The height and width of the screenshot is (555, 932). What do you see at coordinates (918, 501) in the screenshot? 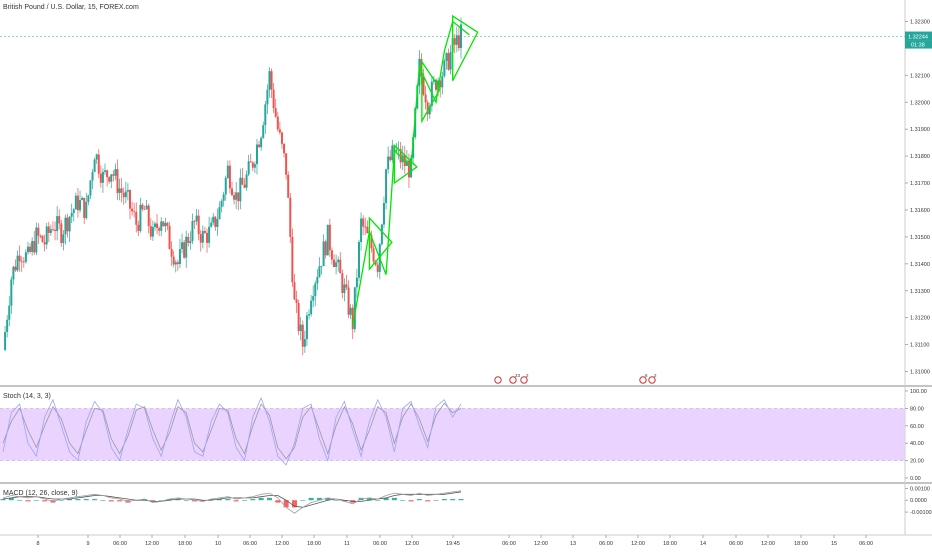
I see `macd-tick-label: 0.0000` at bounding box center [918, 501].